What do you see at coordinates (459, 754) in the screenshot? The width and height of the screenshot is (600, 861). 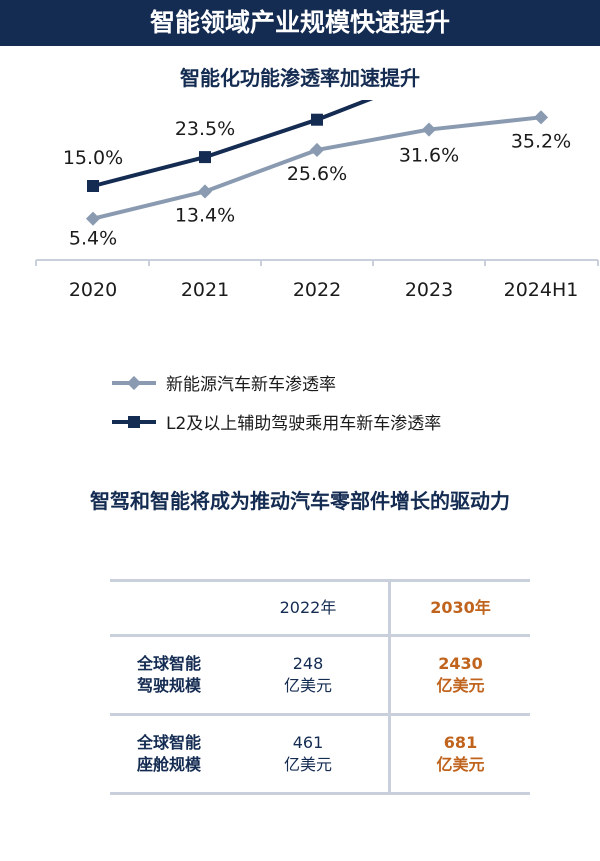 I see `value-2030: 681 亿美元` at bounding box center [459, 754].